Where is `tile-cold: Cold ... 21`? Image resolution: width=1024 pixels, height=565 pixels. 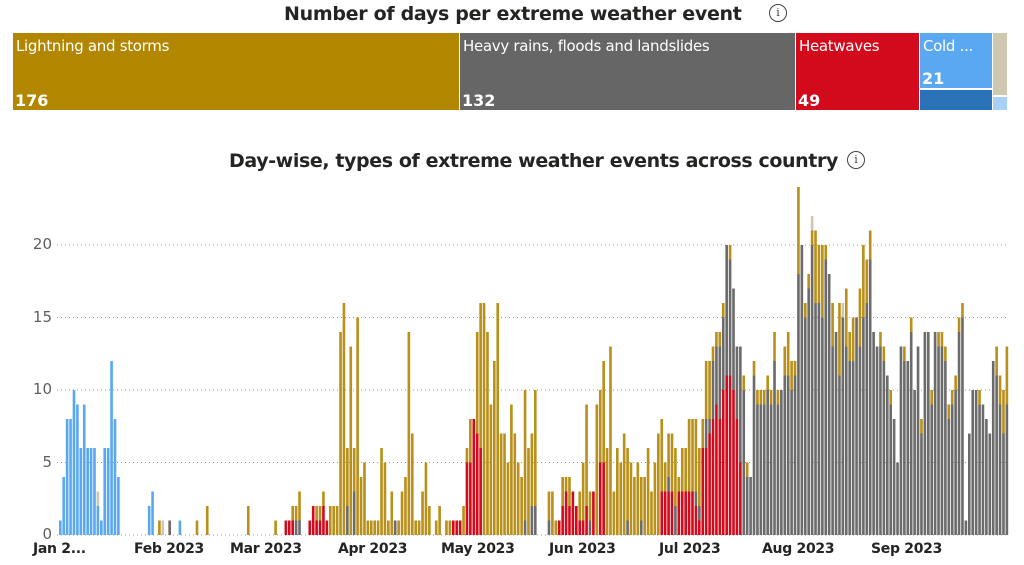
tile-cold: Cold ... 21 is located at coordinates (956, 61).